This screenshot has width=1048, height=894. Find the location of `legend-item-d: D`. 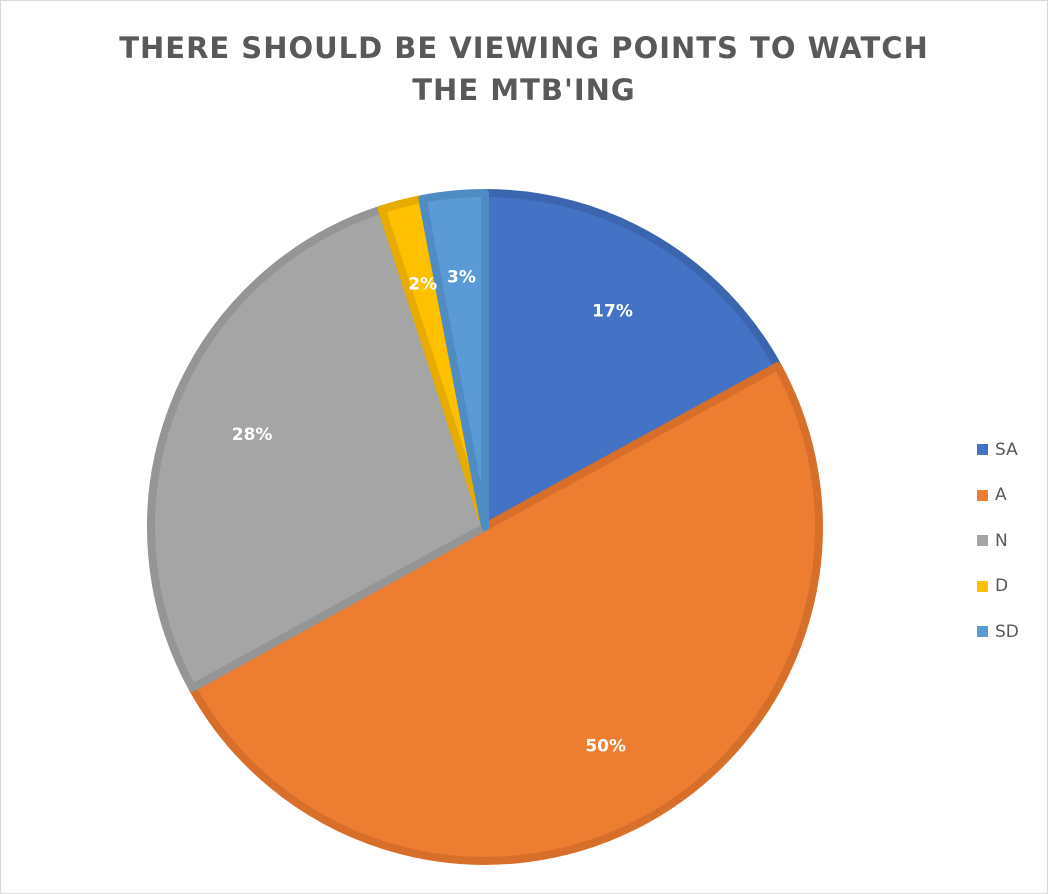

legend-item-d: D is located at coordinates (998, 587).